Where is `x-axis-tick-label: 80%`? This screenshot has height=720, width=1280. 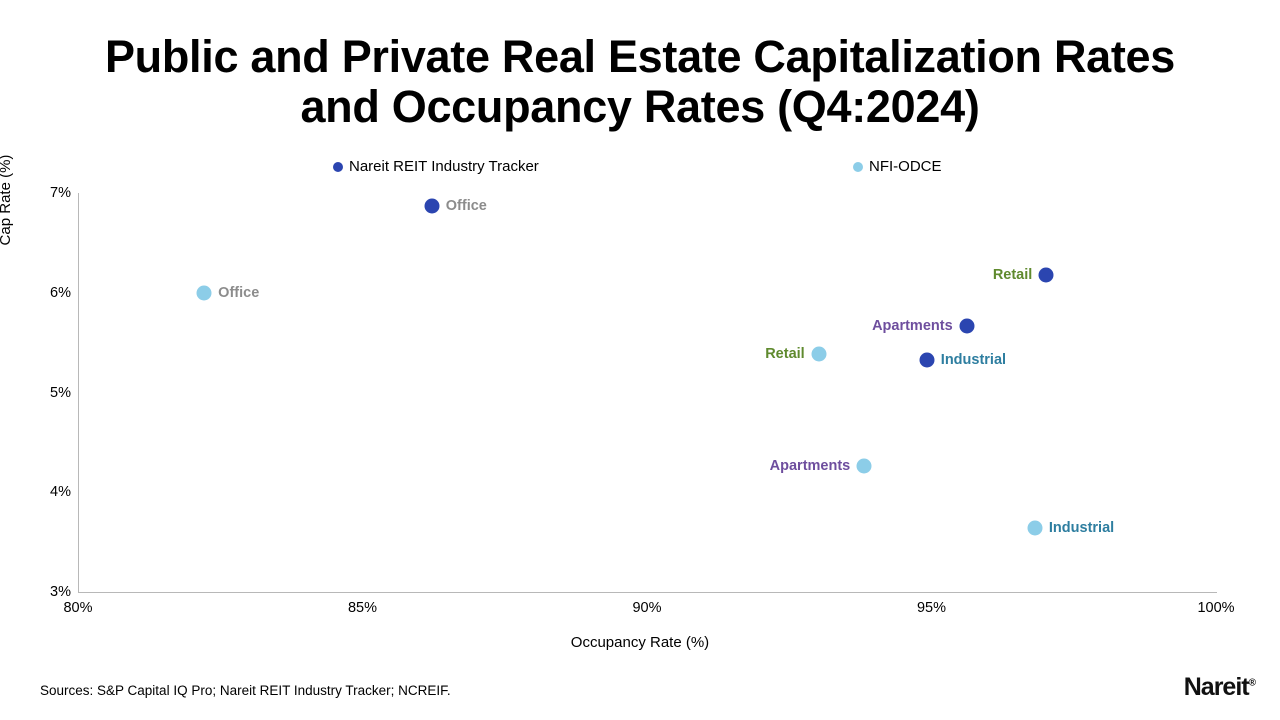 x-axis-tick-label: 80% is located at coordinates (78, 608).